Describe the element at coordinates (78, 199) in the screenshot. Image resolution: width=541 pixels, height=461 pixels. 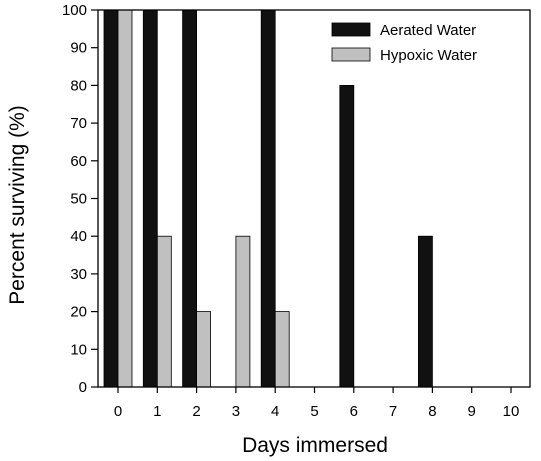
I see `y-tick-label-50: 50` at that location.